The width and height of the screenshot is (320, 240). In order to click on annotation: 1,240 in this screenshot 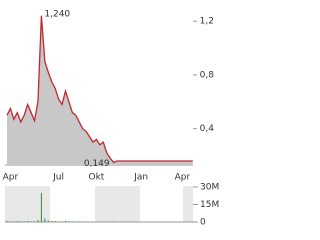, I will do `click(57, 14)`.